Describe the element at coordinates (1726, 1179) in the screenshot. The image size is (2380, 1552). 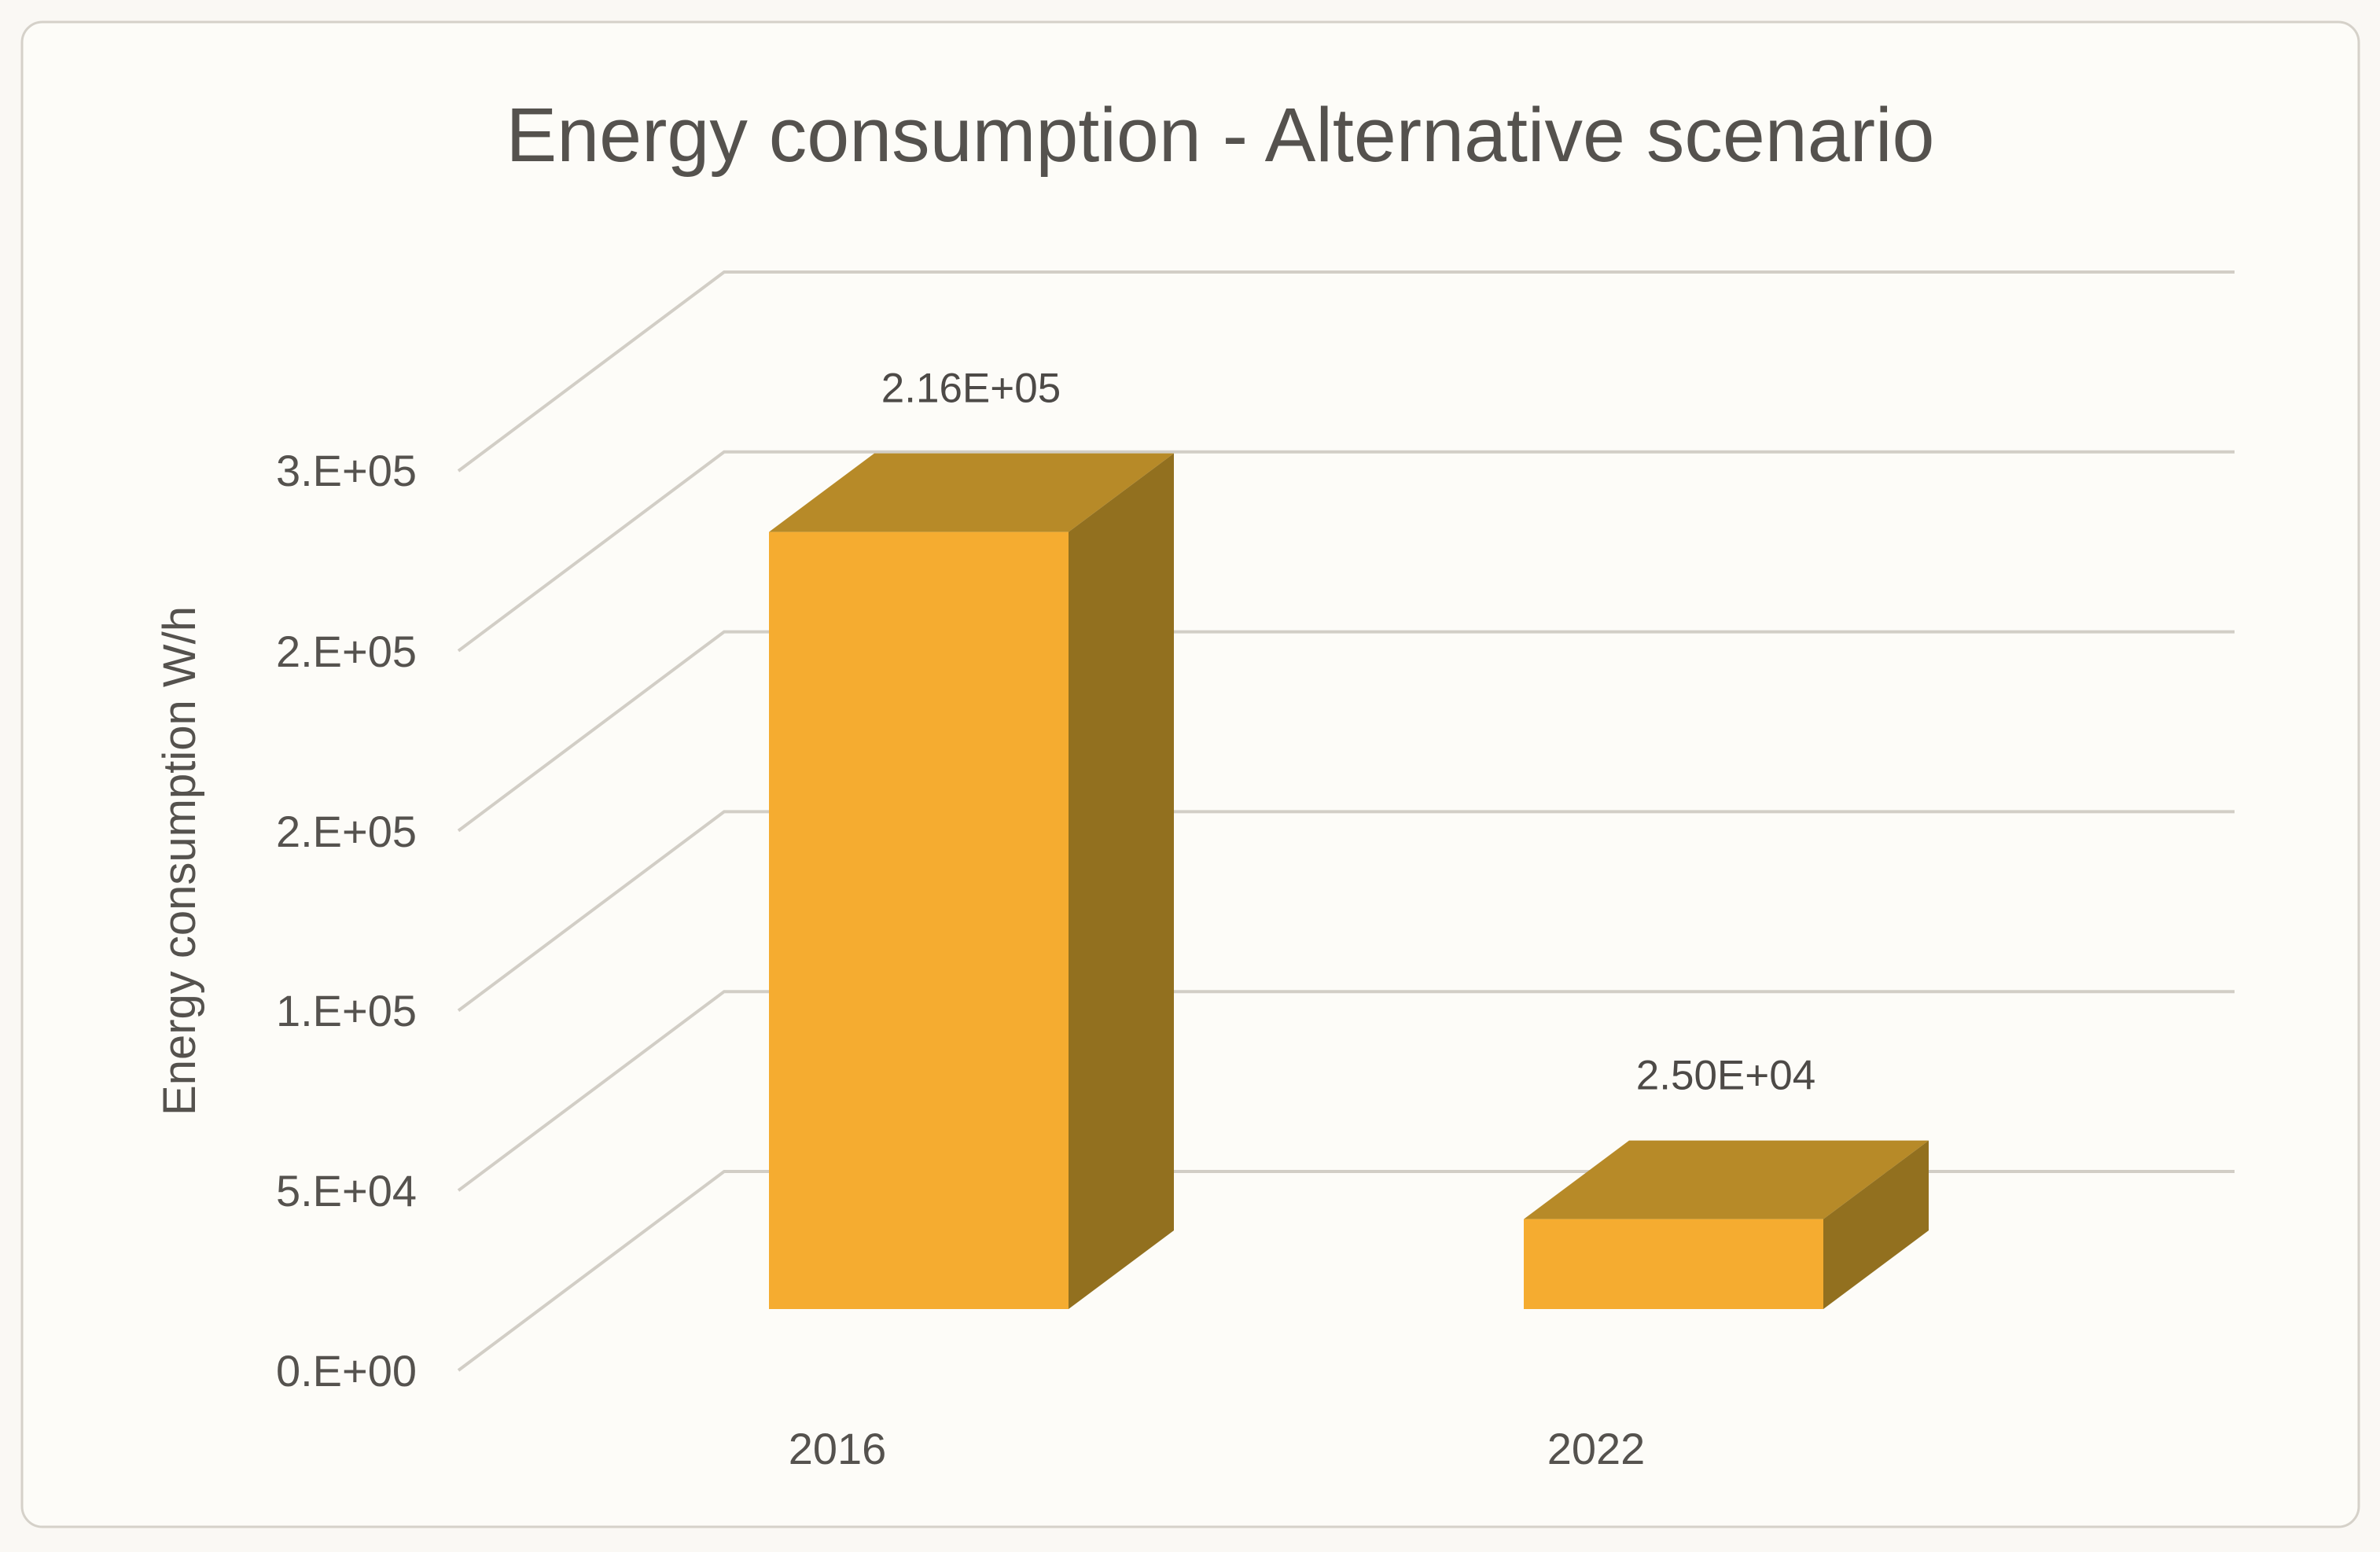
I see `bar-top-face-2022` at that location.